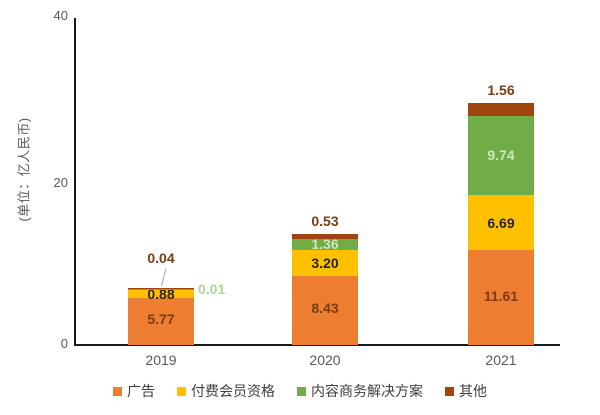  Describe the element at coordinates (317, 345) in the screenshot. I see `x-axis-line` at that location.